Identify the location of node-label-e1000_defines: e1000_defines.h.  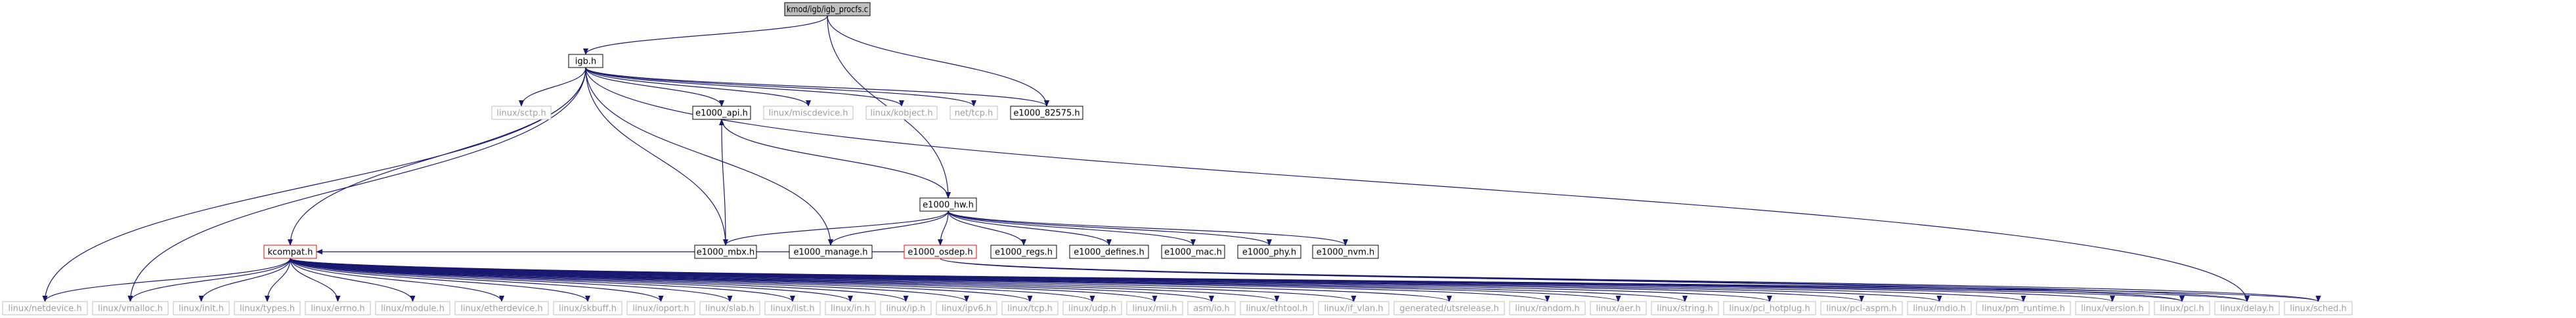
(1109, 253).